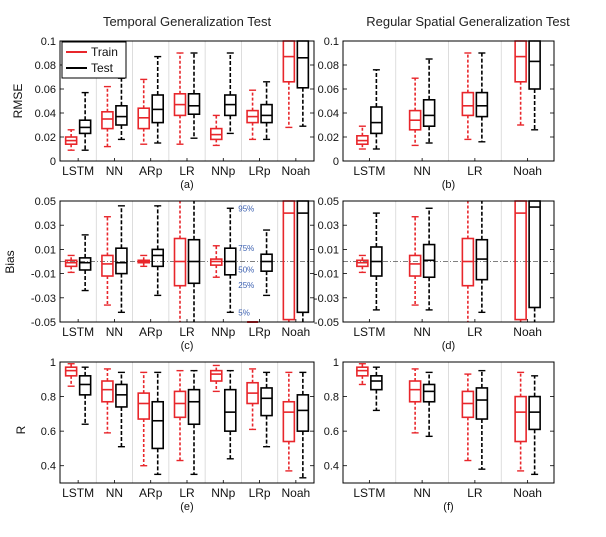 This screenshot has width=606, height=537. I want to click on percentile-annotation: 75%, so click(246, 248).